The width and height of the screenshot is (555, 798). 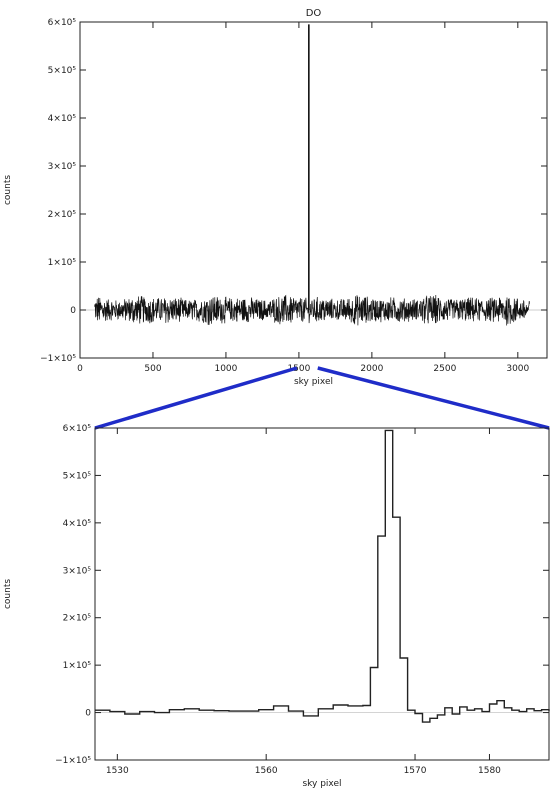 I want to click on x-tick-label: 1570, so click(x=415, y=771).